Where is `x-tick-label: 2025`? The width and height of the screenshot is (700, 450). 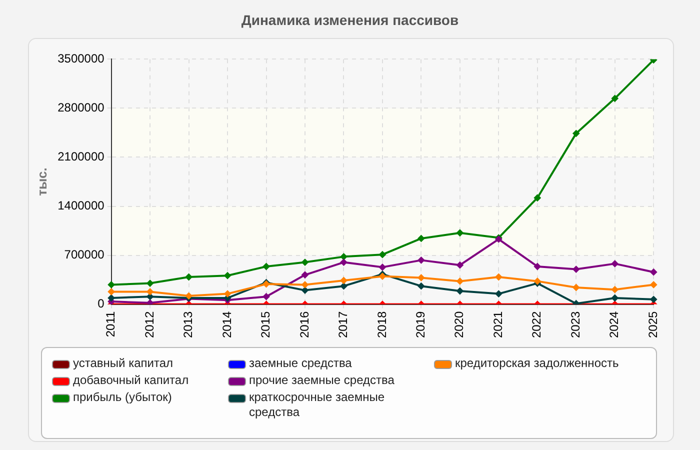 x-tick-label: 2025 is located at coordinates (653, 324).